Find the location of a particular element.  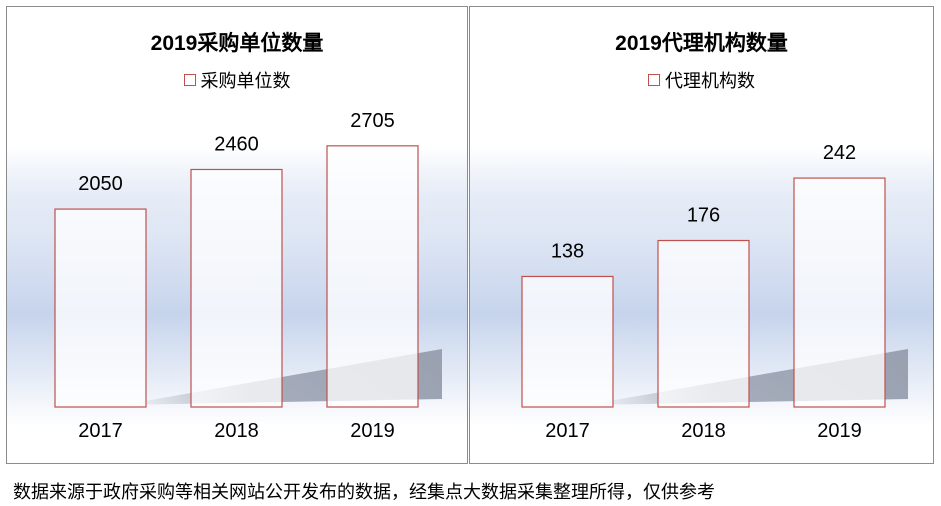

legend-label: 采购单位数 is located at coordinates (245, 81).